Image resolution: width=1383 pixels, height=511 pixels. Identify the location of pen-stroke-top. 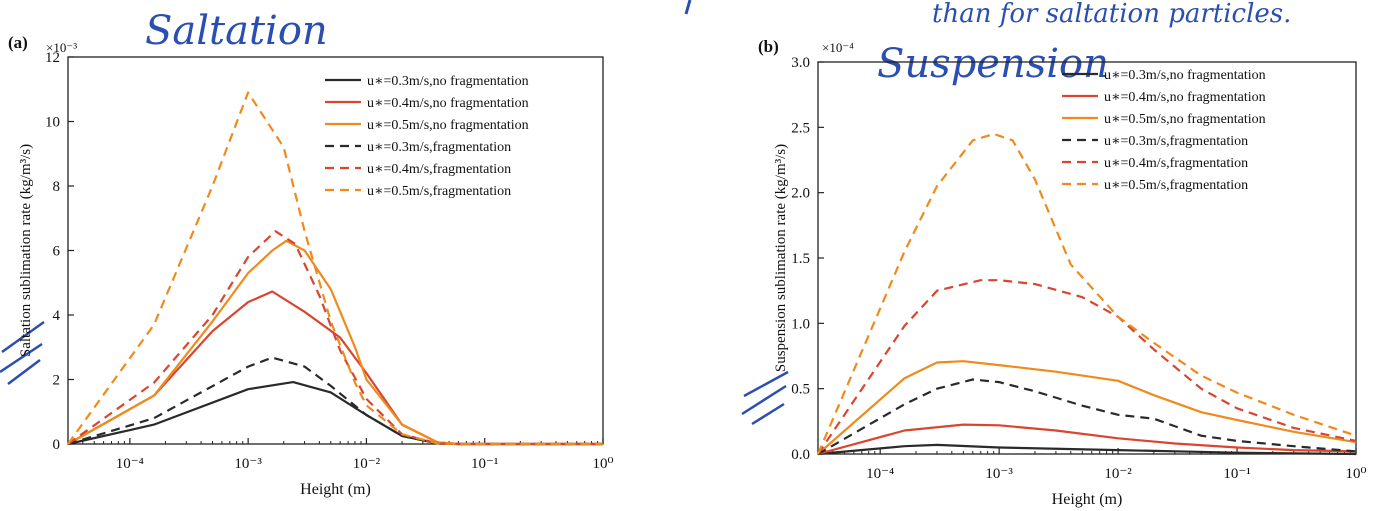
(688, 7).